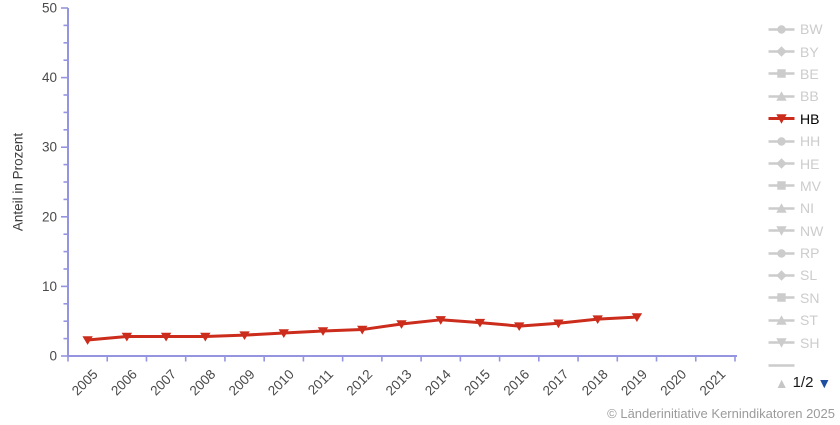 This screenshot has height=425, width=840. I want to click on legend-item-sl: SL, so click(804, 275).